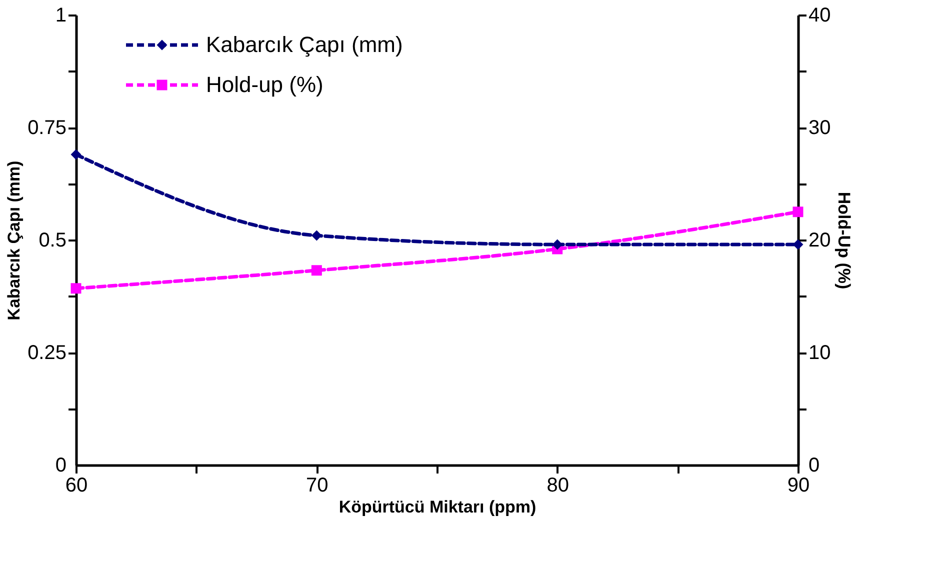  Describe the element at coordinates (60, 15) in the screenshot. I see `y-tick-label: 1` at that location.